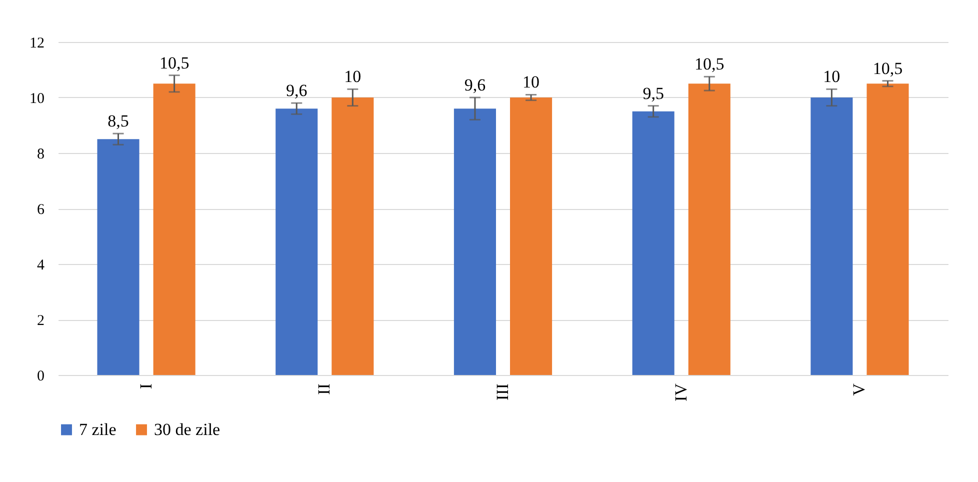 This screenshot has width=978, height=482. What do you see at coordinates (37, 99) in the screenshot?
I see `y-tick-label: 10` at bounding box center [37, 99].